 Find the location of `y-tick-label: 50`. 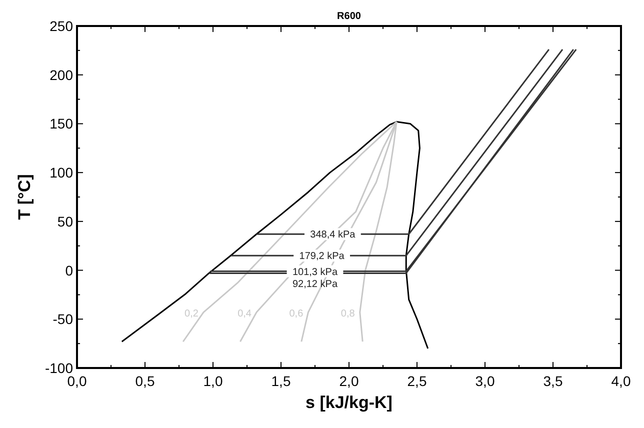

y-tick-label: 50 is located at coordinates (65, 221).